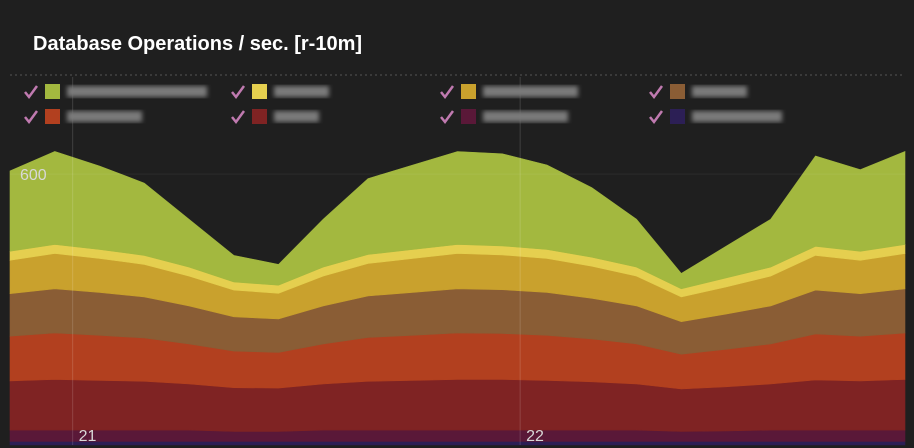 This screenshot has height=448, width=914. I want to click on panel-title: Database Operations / sec. [r-10m], so click(197, 44).